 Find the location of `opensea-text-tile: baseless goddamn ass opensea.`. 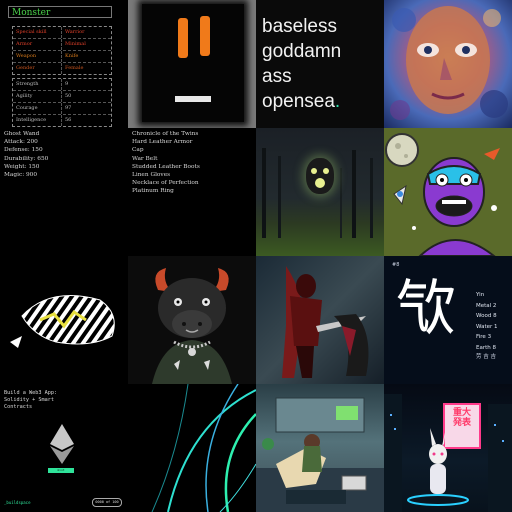

opensea-text-tile: baseless goddamn ass opensea. is located at coordinates (320, 64).